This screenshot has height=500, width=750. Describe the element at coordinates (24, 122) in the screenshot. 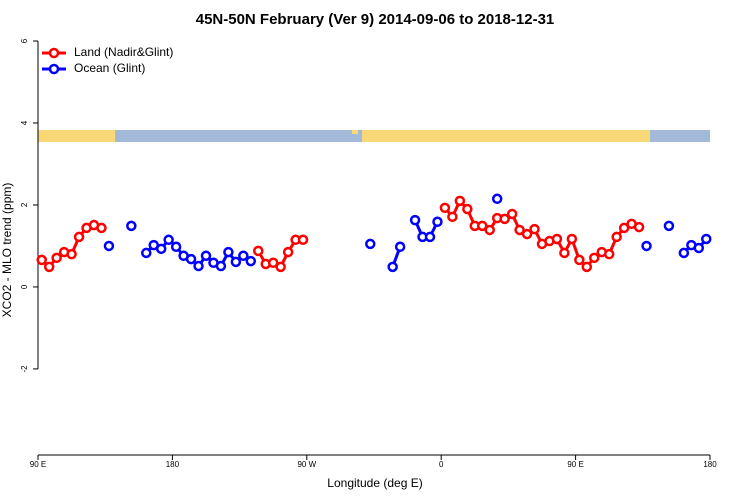

I see `y-tick-label: 4` at that location.